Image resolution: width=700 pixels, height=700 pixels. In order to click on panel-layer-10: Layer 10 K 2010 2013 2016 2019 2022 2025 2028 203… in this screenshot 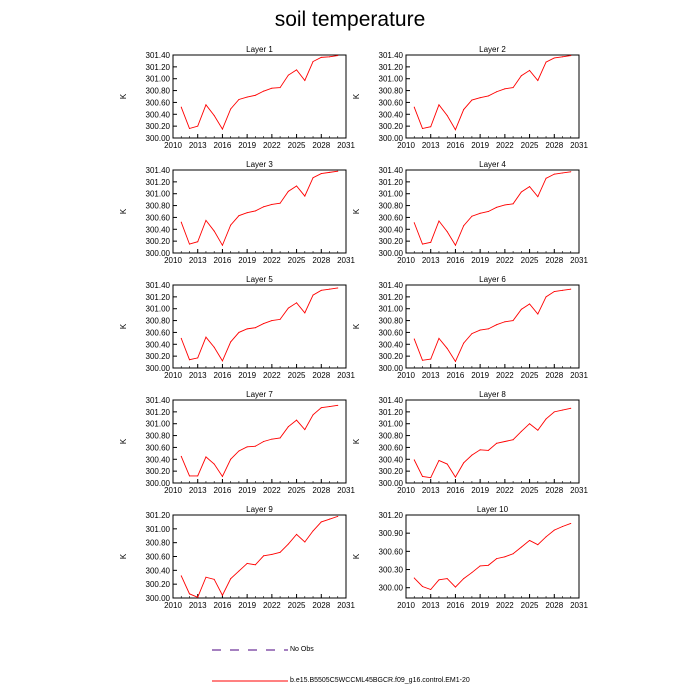, I will do `click(470, 557)`.